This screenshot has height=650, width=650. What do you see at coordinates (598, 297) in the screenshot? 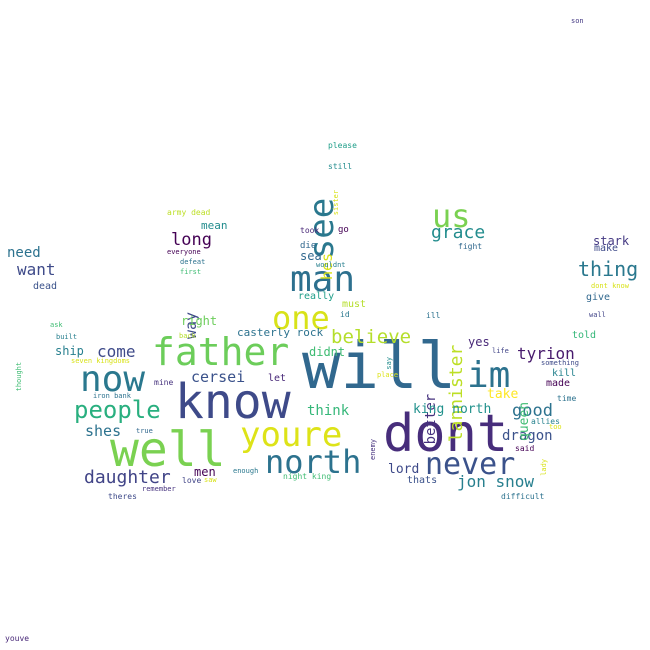
I see `cloud-word: give` at bounding box center [598, 297].